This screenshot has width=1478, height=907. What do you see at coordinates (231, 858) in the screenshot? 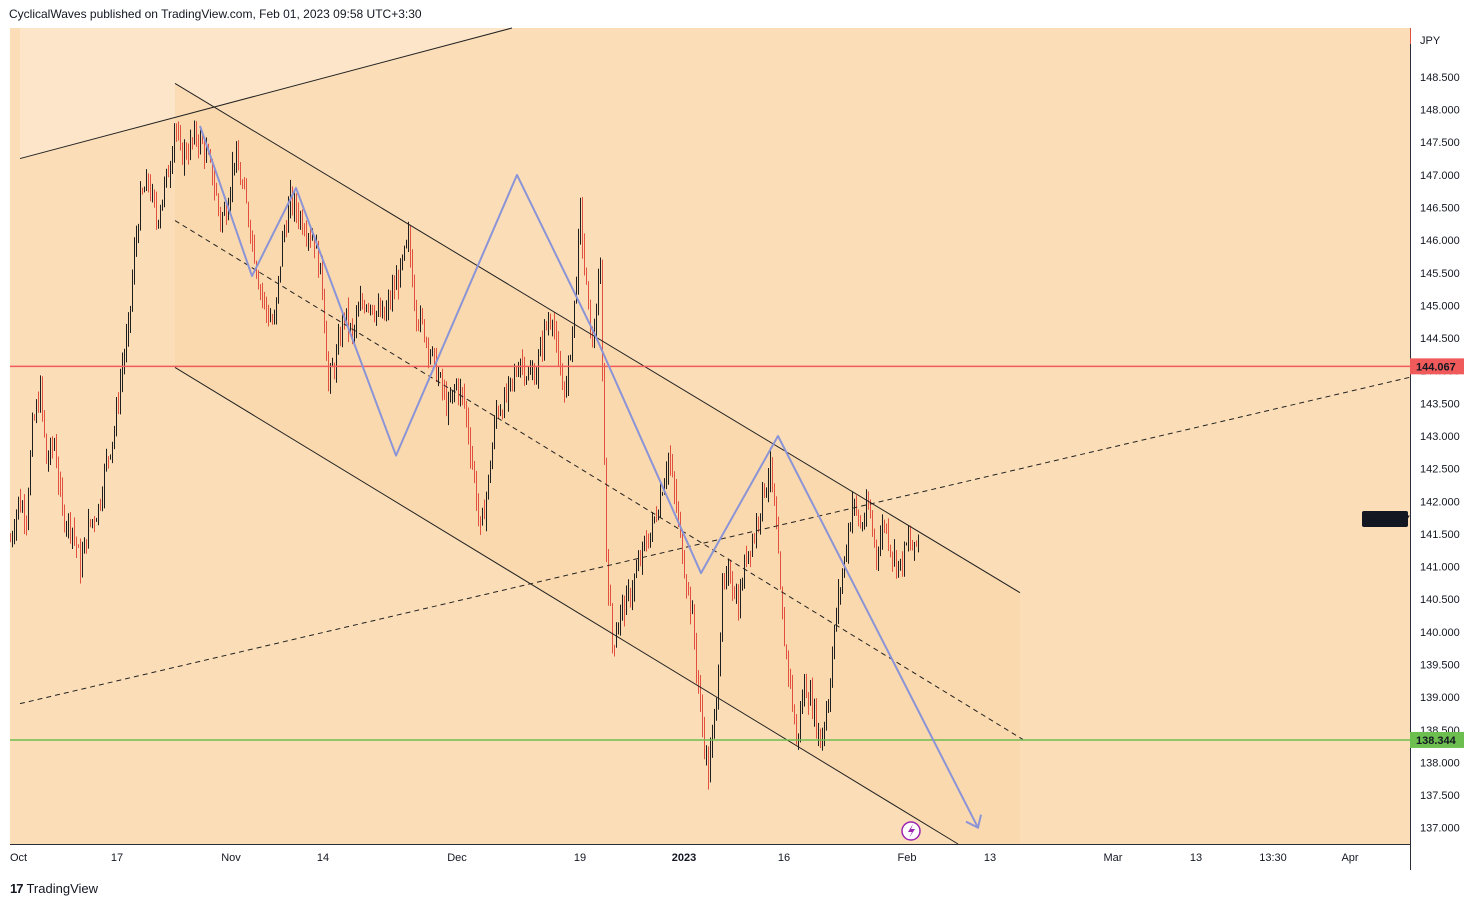
I see `time-tick-label: Nov` at bounding box center [231, 858].